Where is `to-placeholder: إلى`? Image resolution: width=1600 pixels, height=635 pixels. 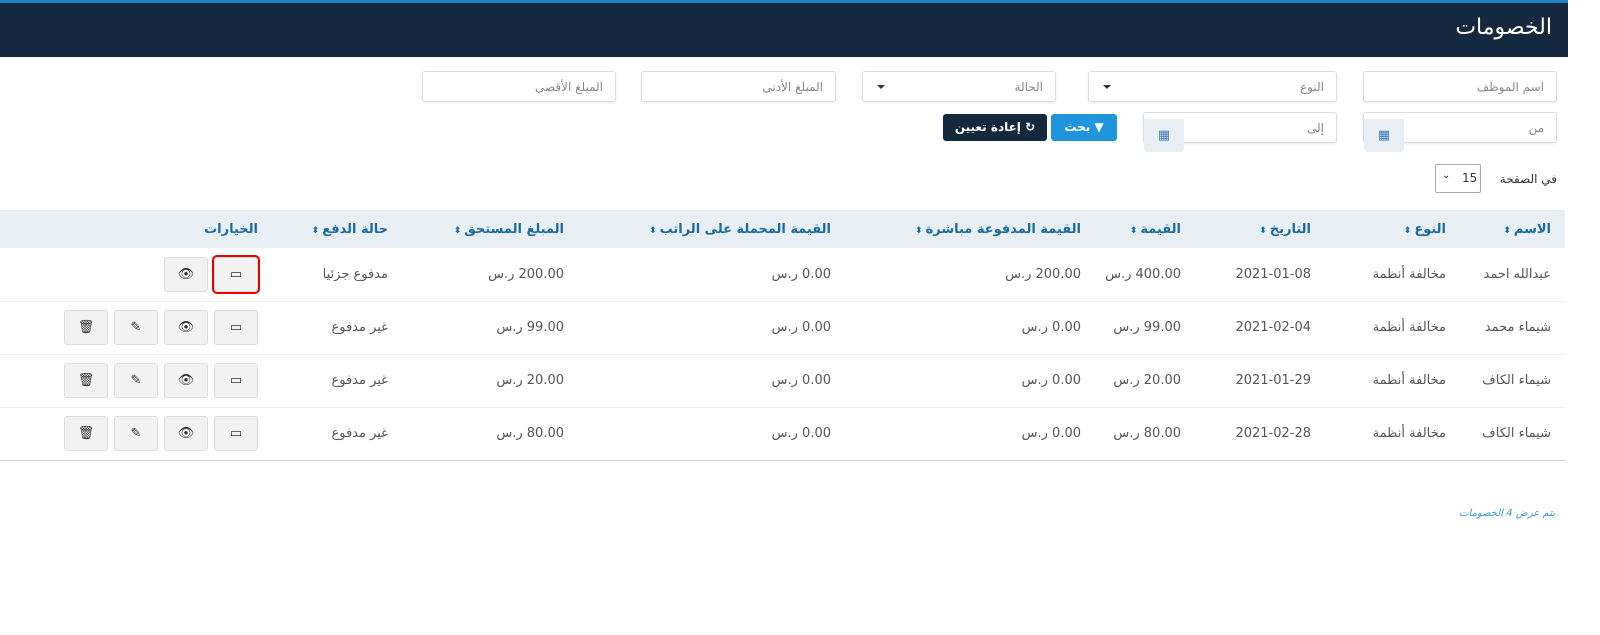 to-placeholder: إلى is located at coordinates (1315, 128).